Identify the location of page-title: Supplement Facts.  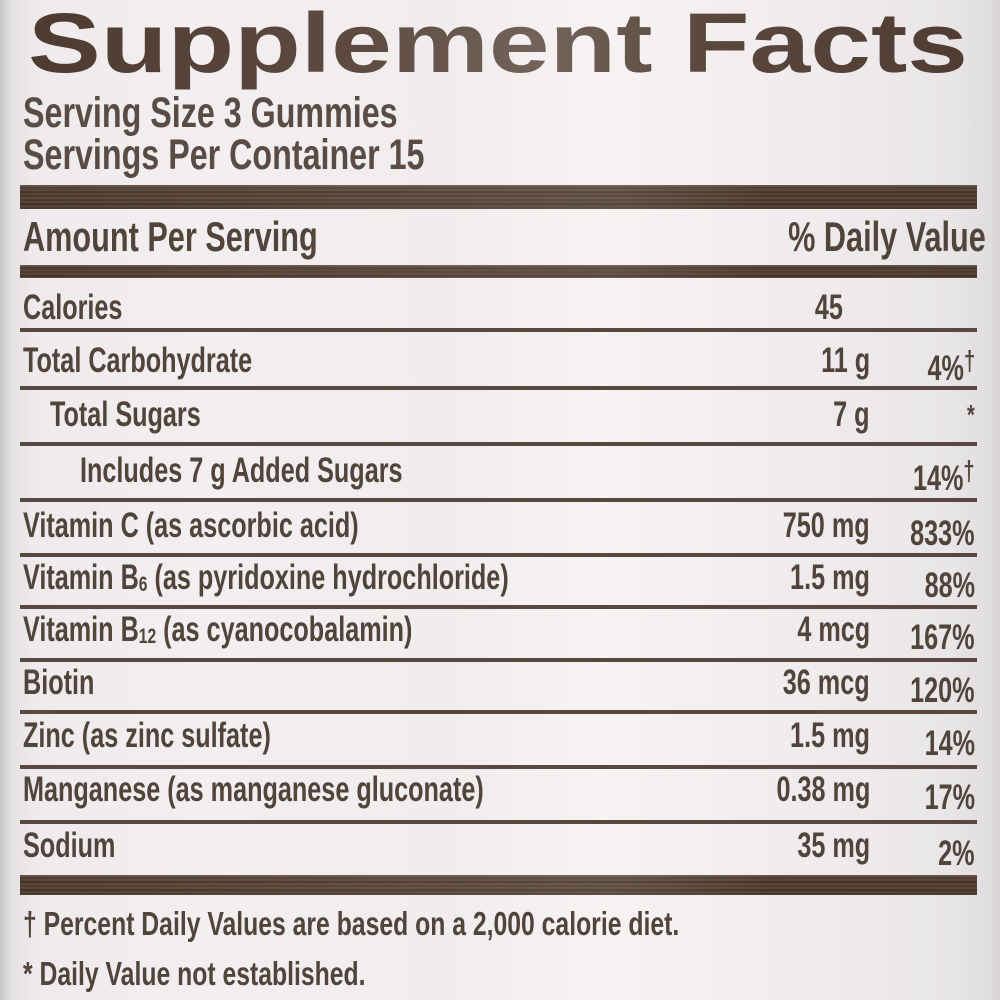
(498, 47).